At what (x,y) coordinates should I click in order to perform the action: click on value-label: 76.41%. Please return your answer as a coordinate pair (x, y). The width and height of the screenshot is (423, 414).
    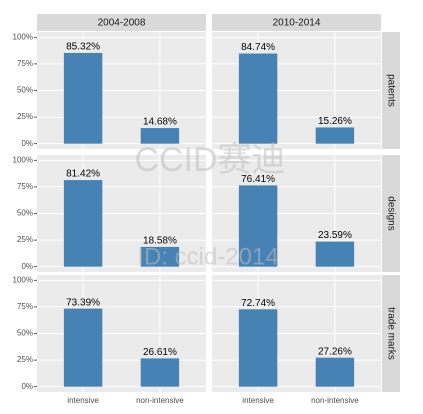
    Looking at the image, I should click on (258, 179).